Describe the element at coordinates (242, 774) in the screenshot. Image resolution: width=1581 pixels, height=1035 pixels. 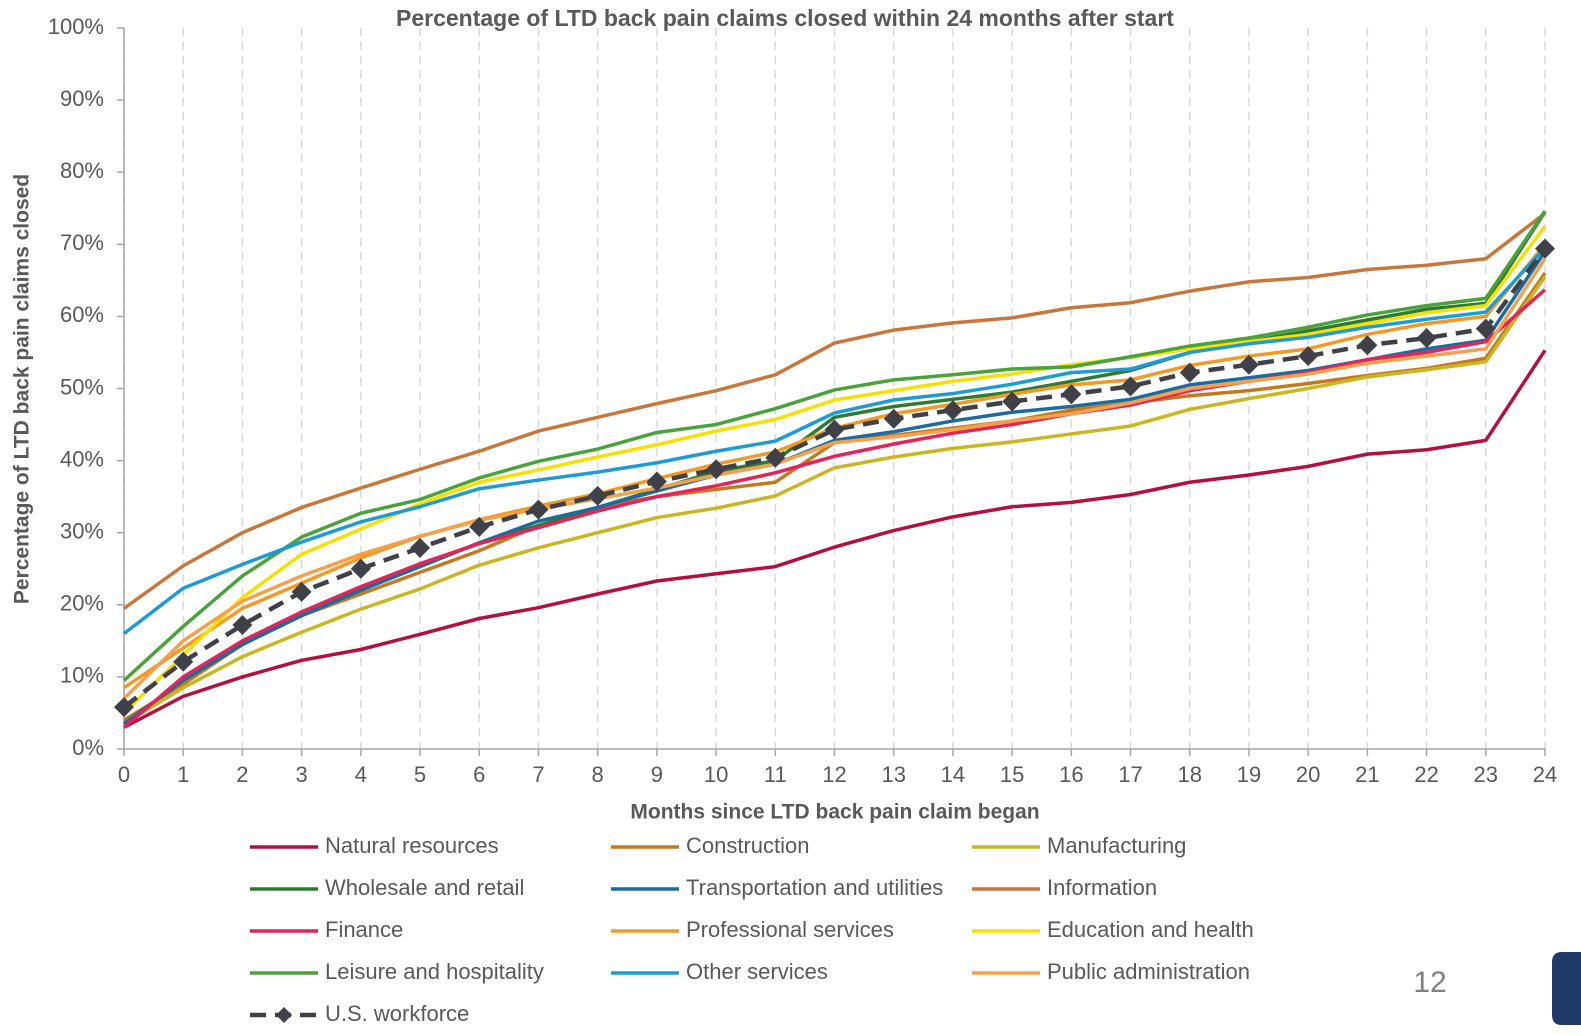
I see `x-tick-label: 2` at that location.